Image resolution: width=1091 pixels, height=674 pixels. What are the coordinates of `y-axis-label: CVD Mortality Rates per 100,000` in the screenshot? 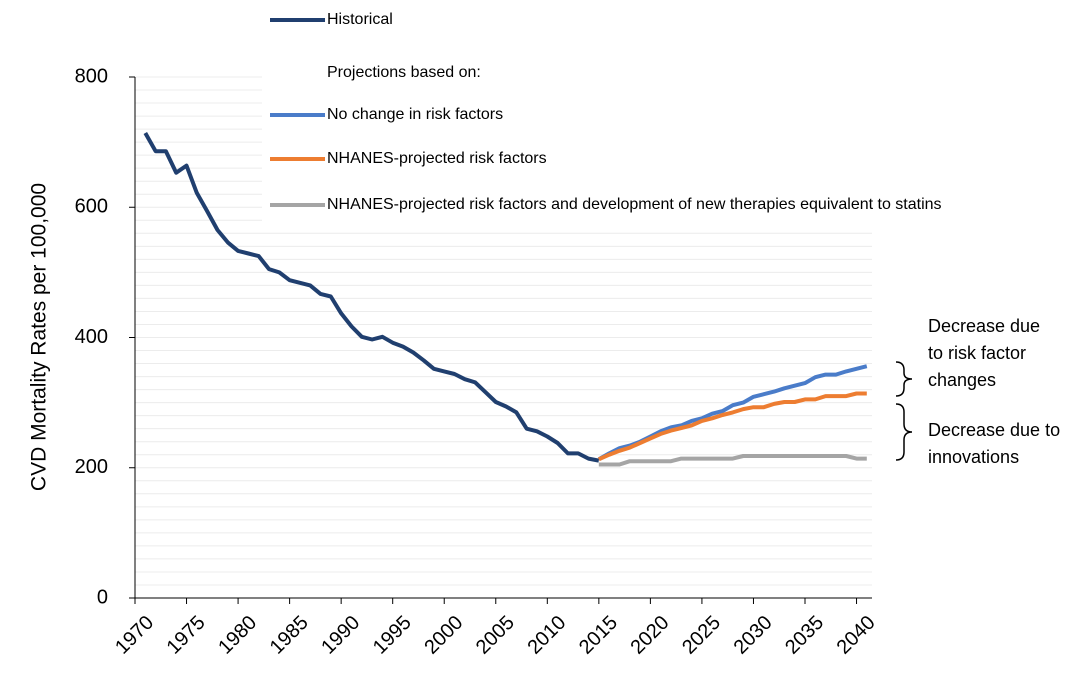 It's located at (39, 337).